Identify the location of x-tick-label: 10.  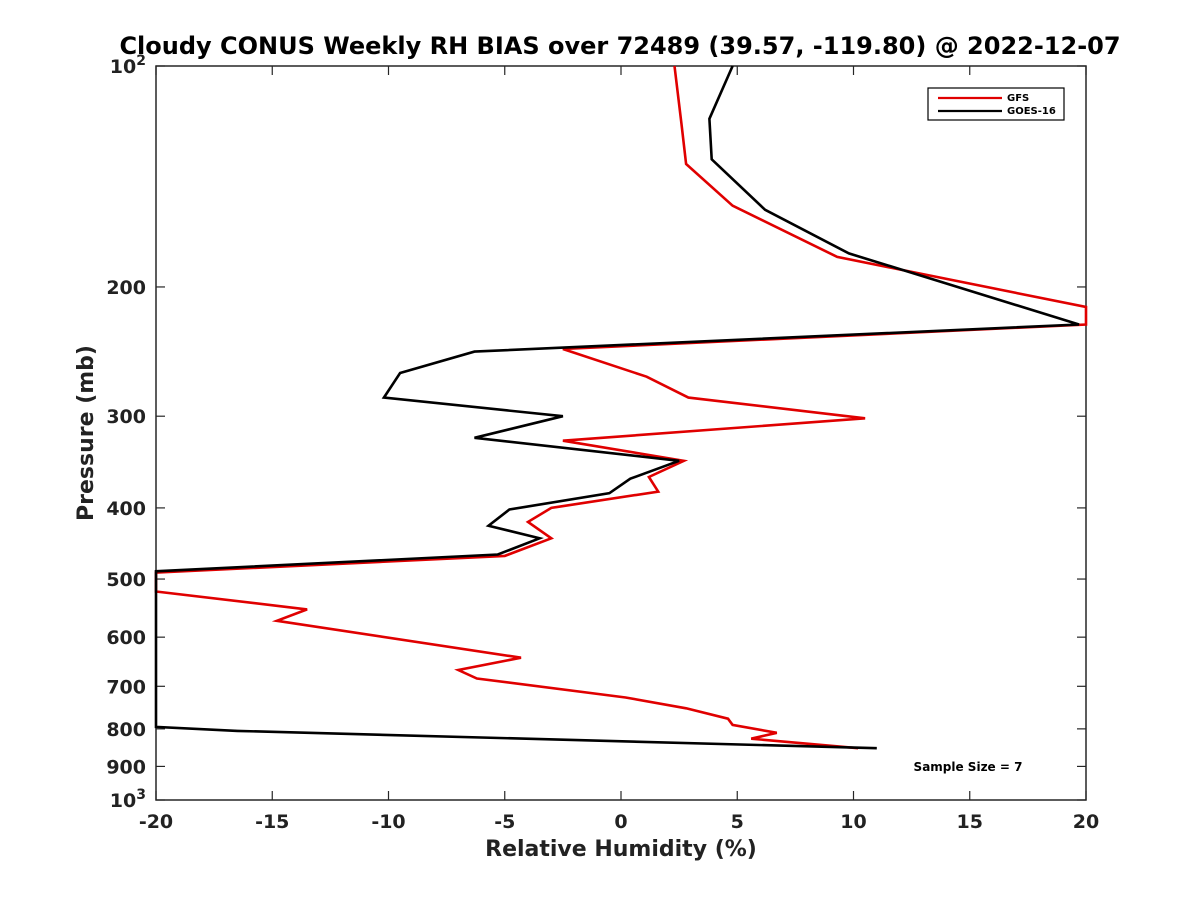
(853, 822).